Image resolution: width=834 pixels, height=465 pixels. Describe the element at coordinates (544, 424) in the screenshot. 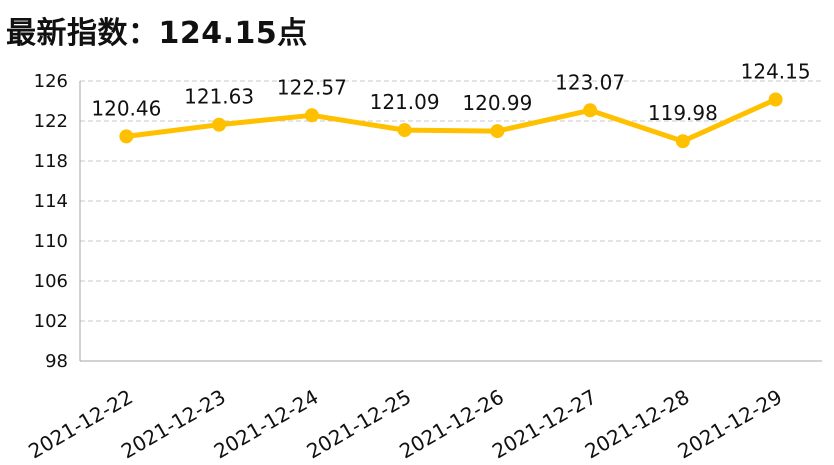

I see `x-tick-label: 2021-12-27` at that location.